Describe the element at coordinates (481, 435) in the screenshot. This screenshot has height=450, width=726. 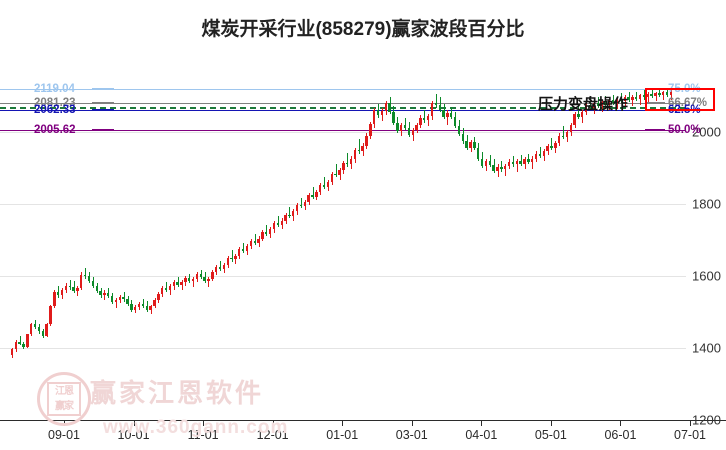
I see `x-axis-tick-label: 04-01` at that location.